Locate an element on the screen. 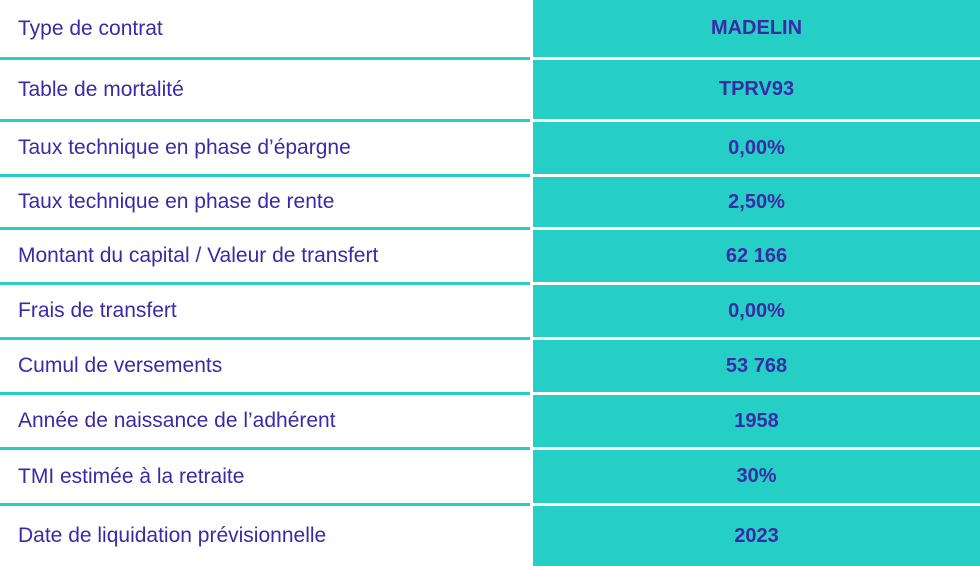  row-label: Type de contrat is located at coordinates (265, 30).